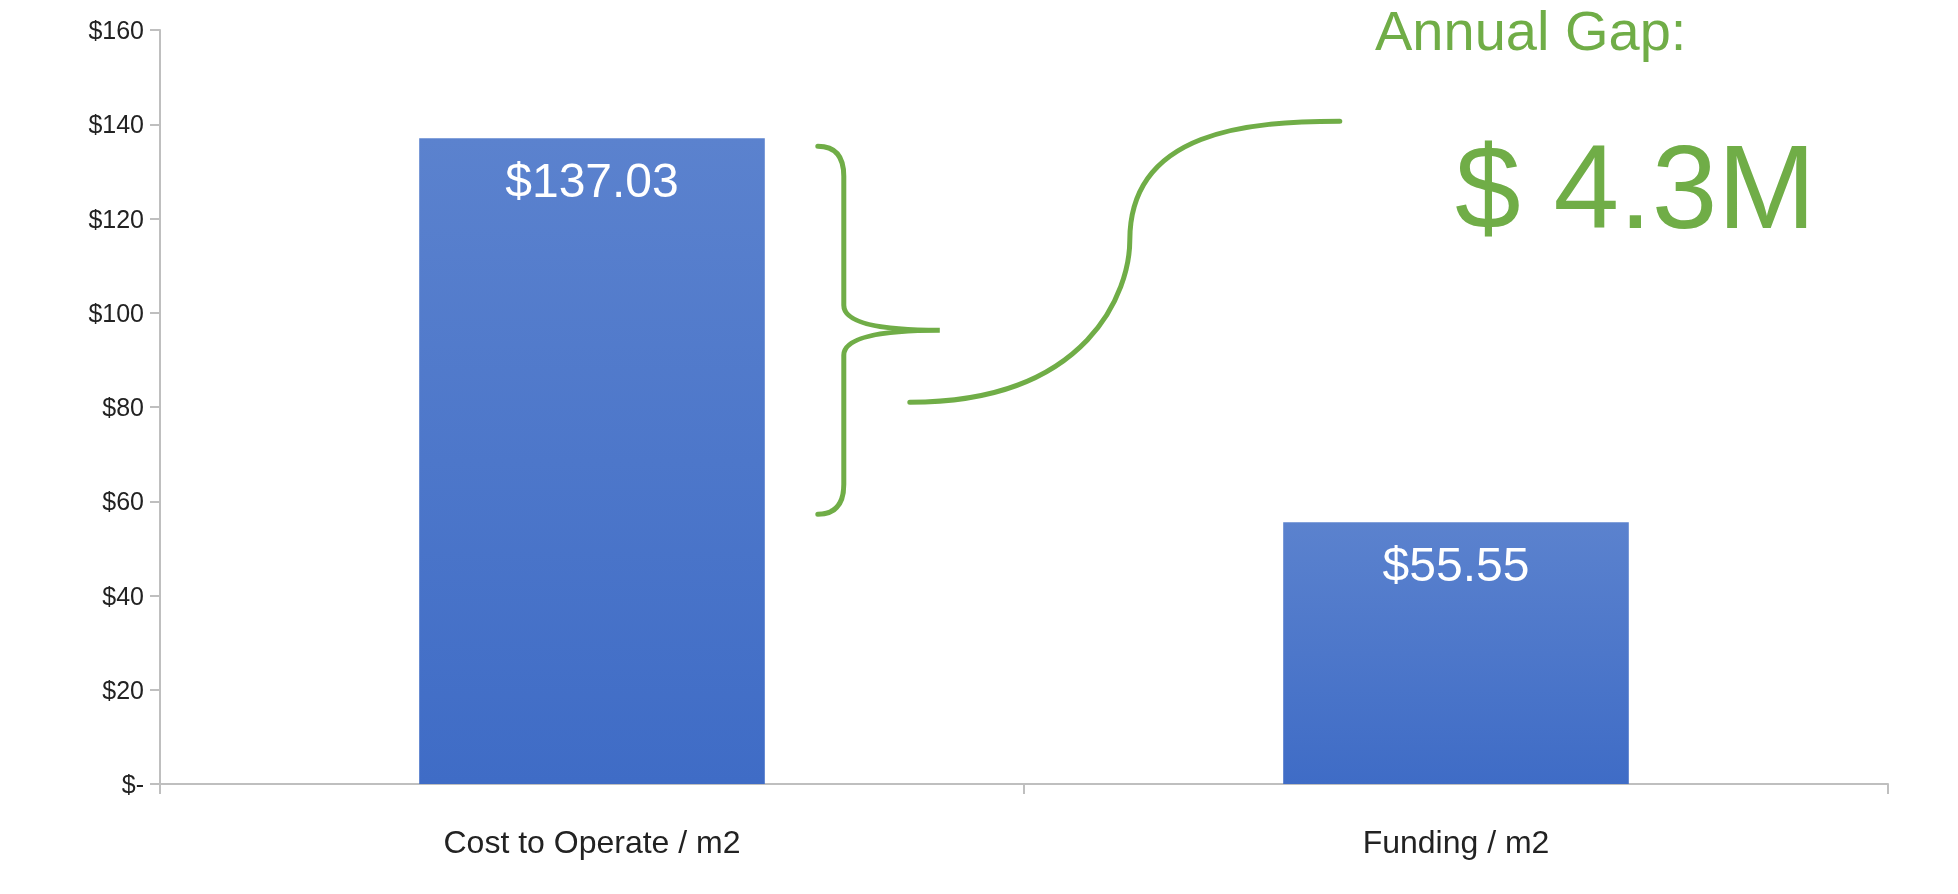  What do you see at coordinates (1531, 31) in the screenshot?
I see `annotation: Annual Gap:` at bounding box center [1531, 31].